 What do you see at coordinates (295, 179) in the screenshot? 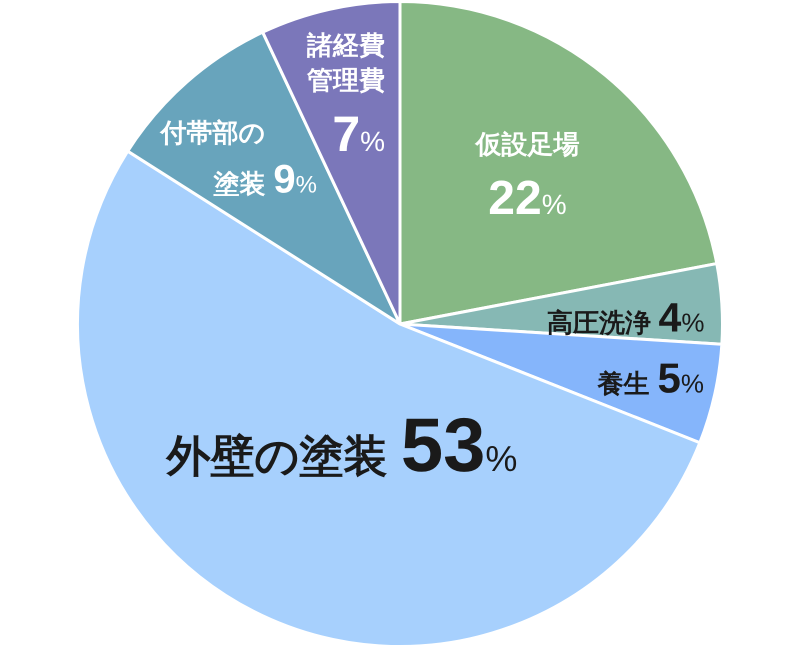
I see `data-label: 9%` at bounding box center [295, 179].